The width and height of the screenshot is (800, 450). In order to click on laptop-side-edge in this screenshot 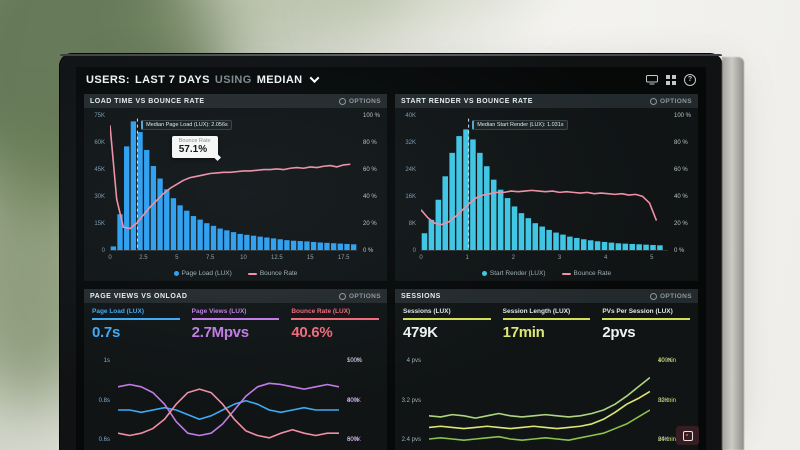, I will do `click(733, 253)`.